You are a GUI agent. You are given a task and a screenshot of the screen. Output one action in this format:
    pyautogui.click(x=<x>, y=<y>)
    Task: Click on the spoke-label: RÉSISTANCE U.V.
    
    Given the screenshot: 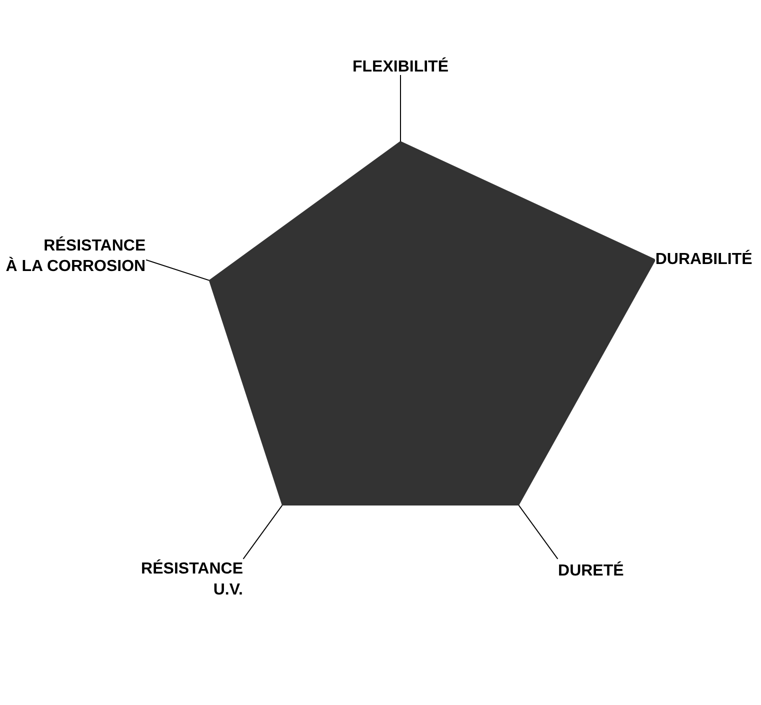 What is the action you would take?
    pyautogui.click(x=192, y=578)
    